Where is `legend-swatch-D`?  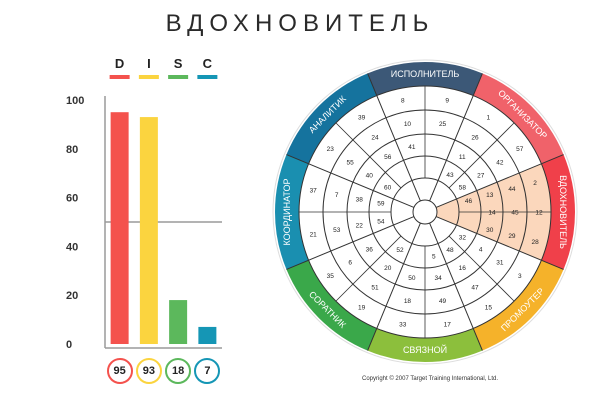
legend-swatch-D is located at coordinates (119, 77).